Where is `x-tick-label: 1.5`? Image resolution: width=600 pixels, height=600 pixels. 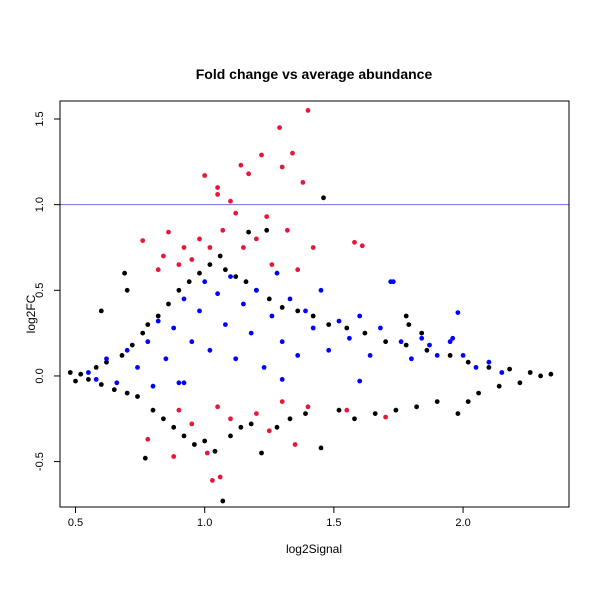 x-tick-label: 1.5 is located at coordinates (333, 523).